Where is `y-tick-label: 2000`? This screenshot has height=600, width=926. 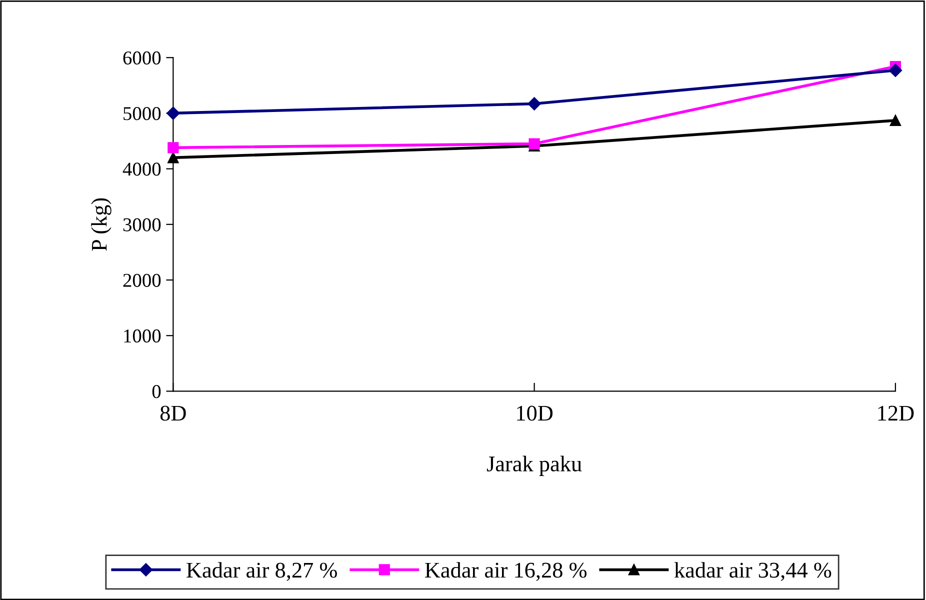 y-tick-label: 2000 is located at coordinates (142, 280).